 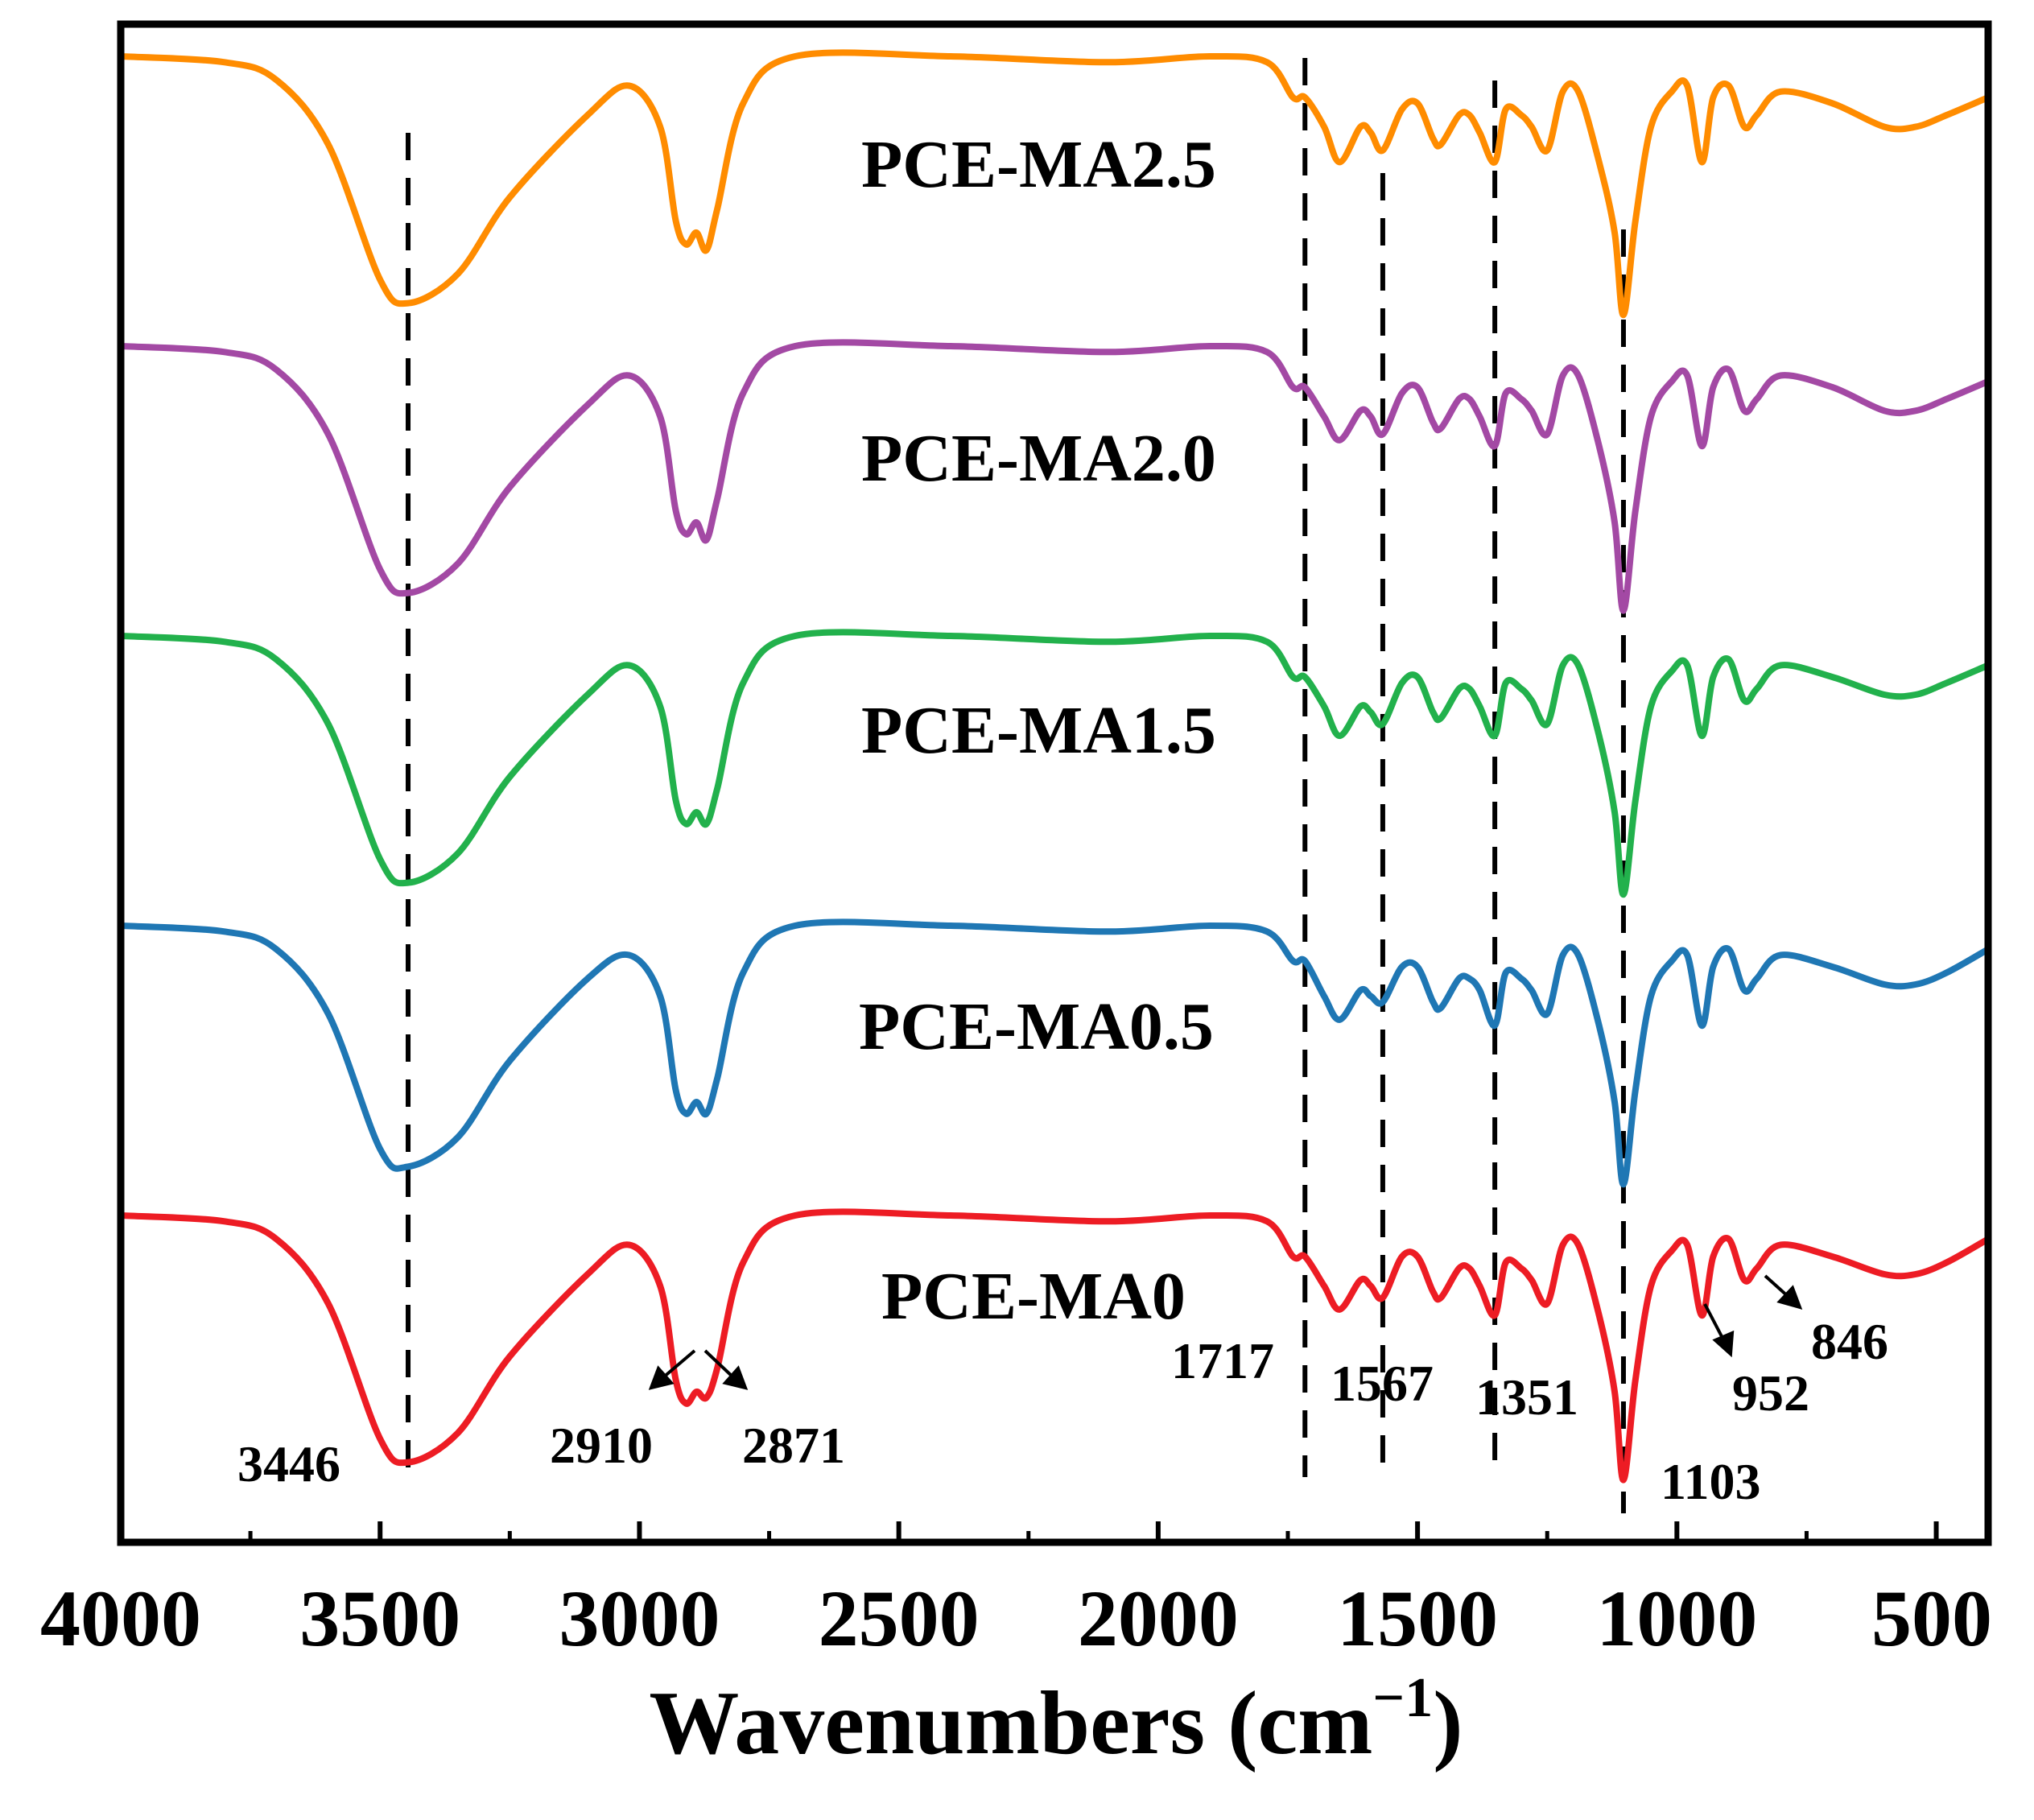 What do you see at coordinates (639, 1618) in the screenshot?
I see `x-tick-label-3000: 3000` at bounding box center [639, 1618].